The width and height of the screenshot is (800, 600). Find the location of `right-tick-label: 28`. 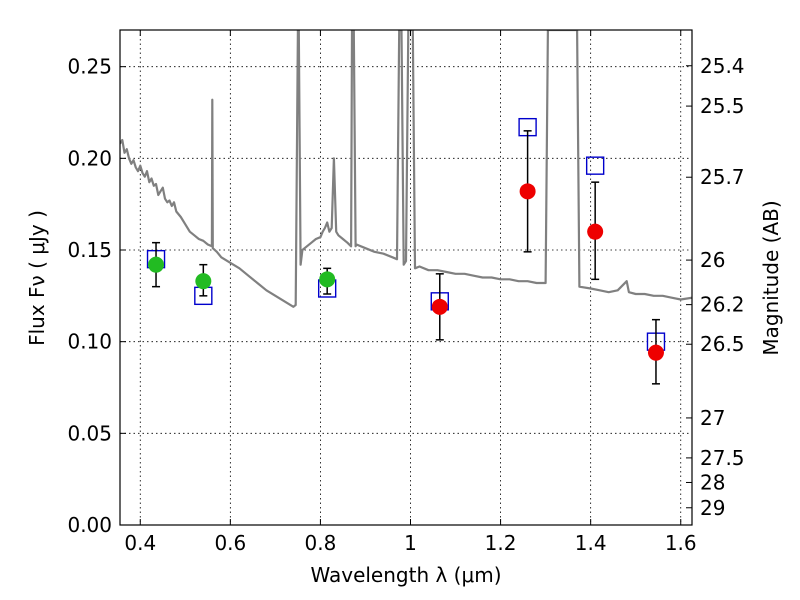

right-tick-label: 28 is located at coordinates (712, 482).